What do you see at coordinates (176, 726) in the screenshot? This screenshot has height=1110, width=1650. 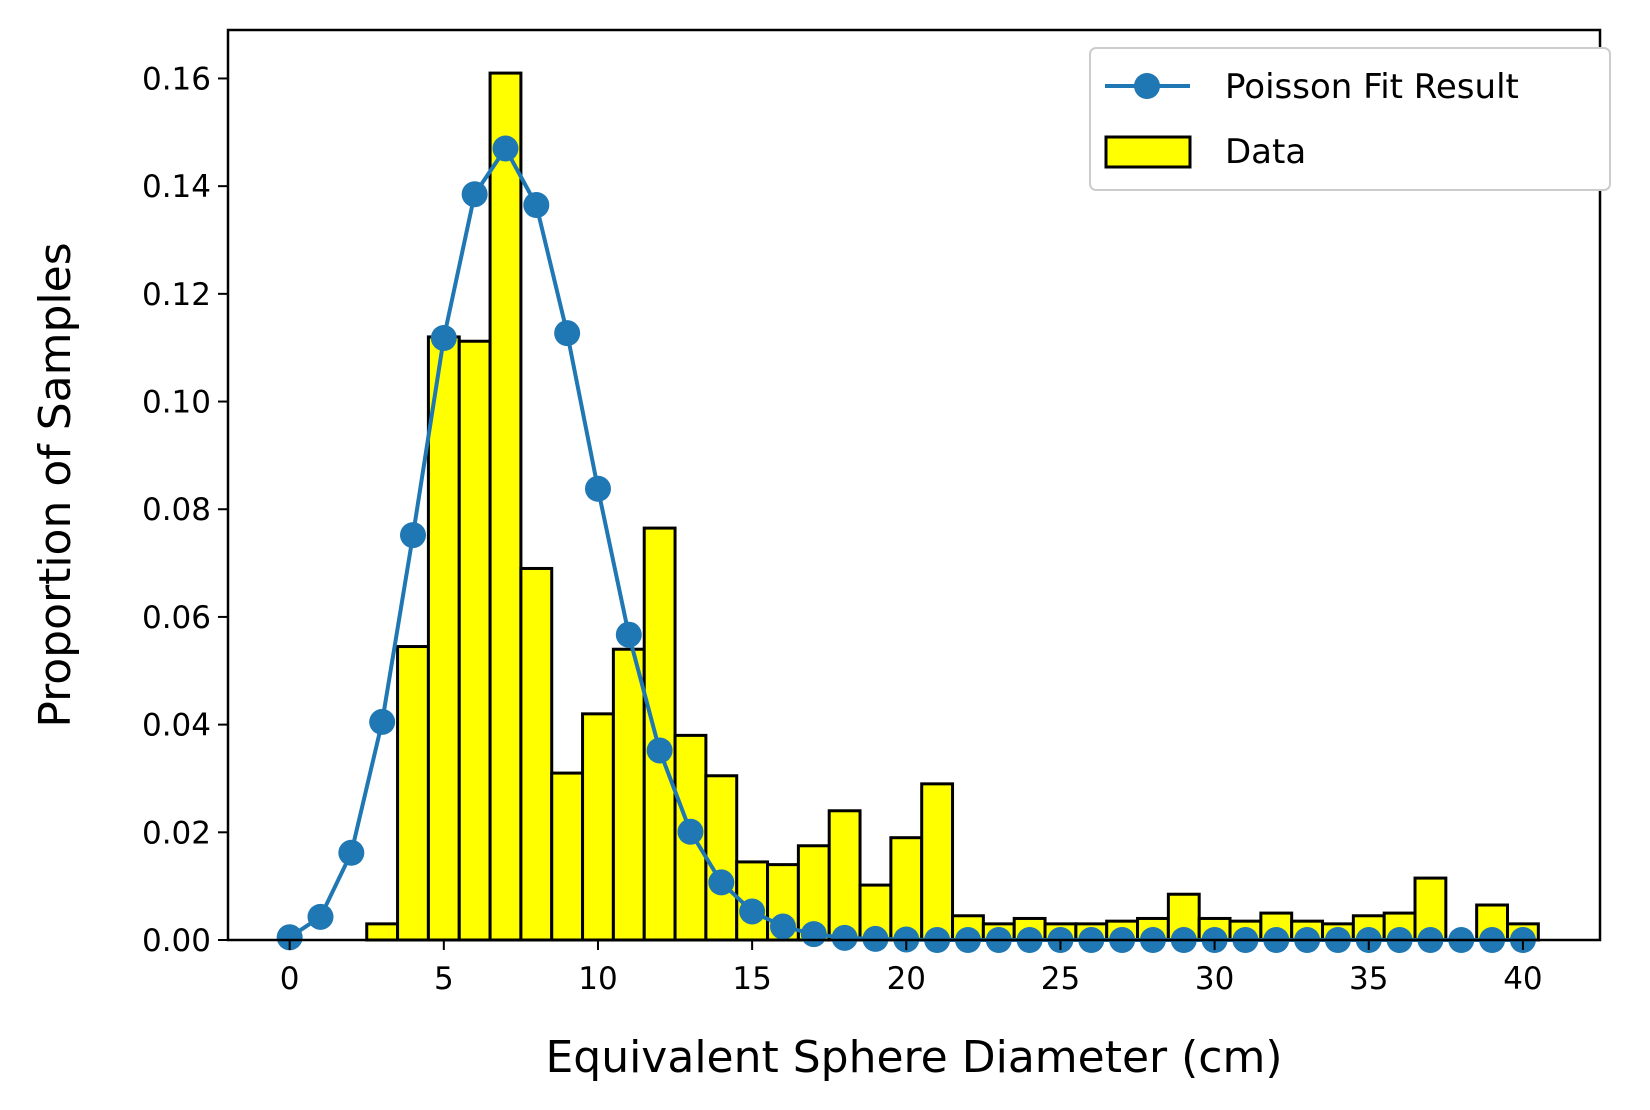 I see `y-tick-label: 0.04` at bounding box center [176, 726].